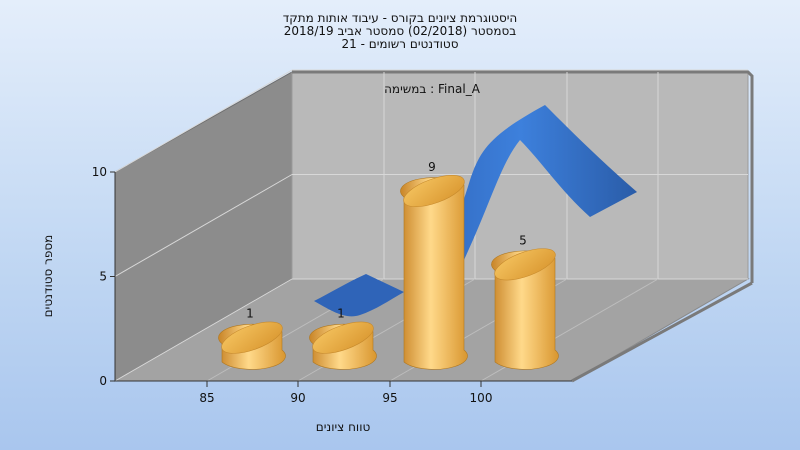  I want to click on chart-title-line-2: בסמסטר (02/2018) סמסטר אביב 2018/19, so click(400, 31).